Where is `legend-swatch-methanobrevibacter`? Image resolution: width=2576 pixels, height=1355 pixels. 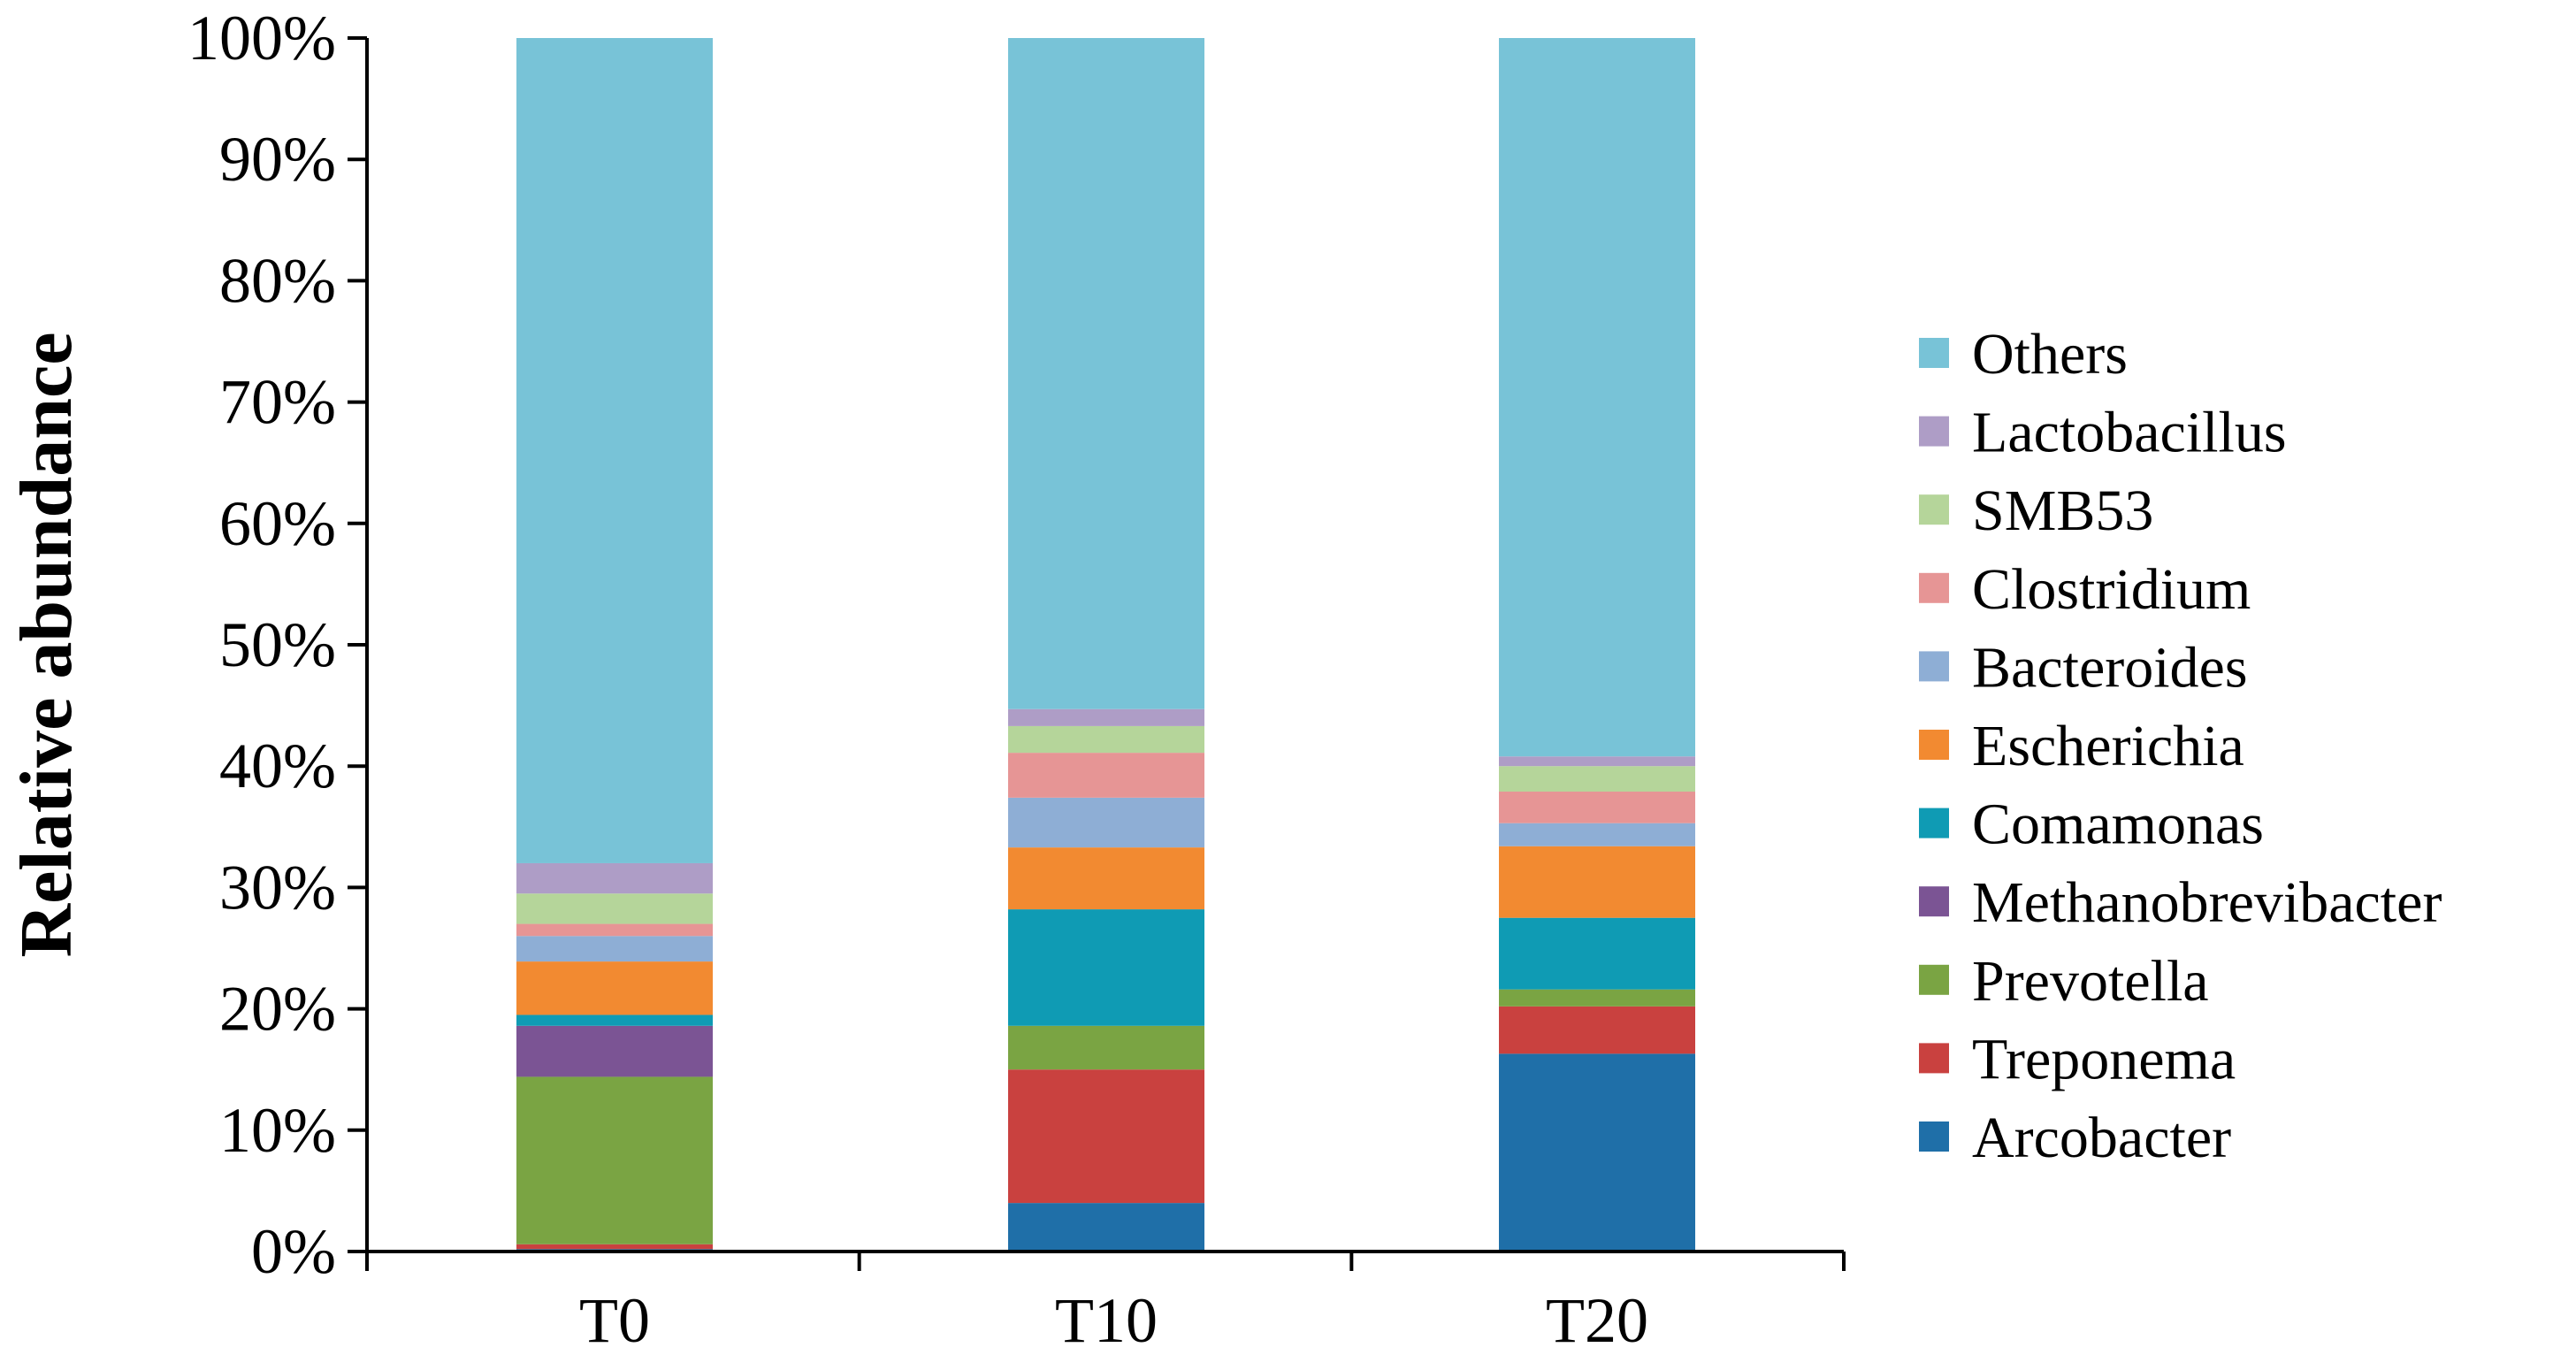
legend-swatch-methanobrevibacter is located at coordinates (1934, 901).